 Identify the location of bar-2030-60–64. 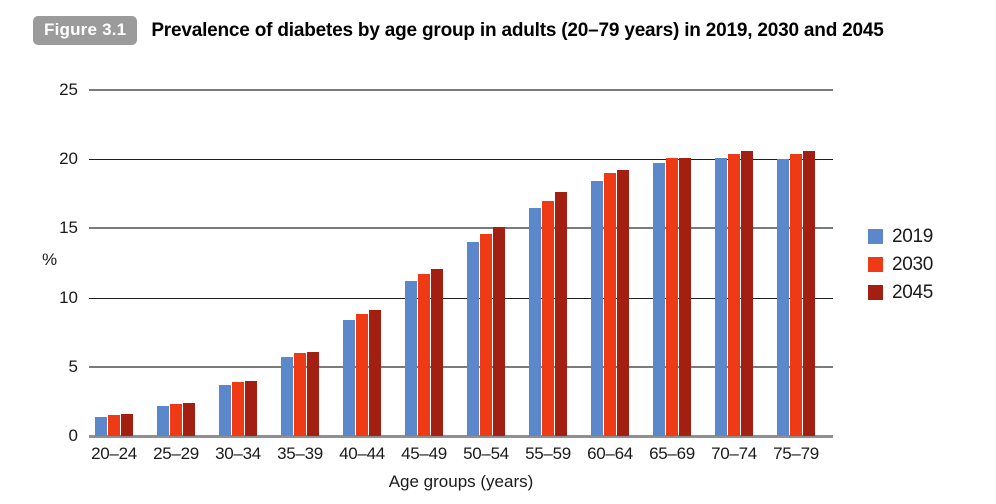
(610, 304).